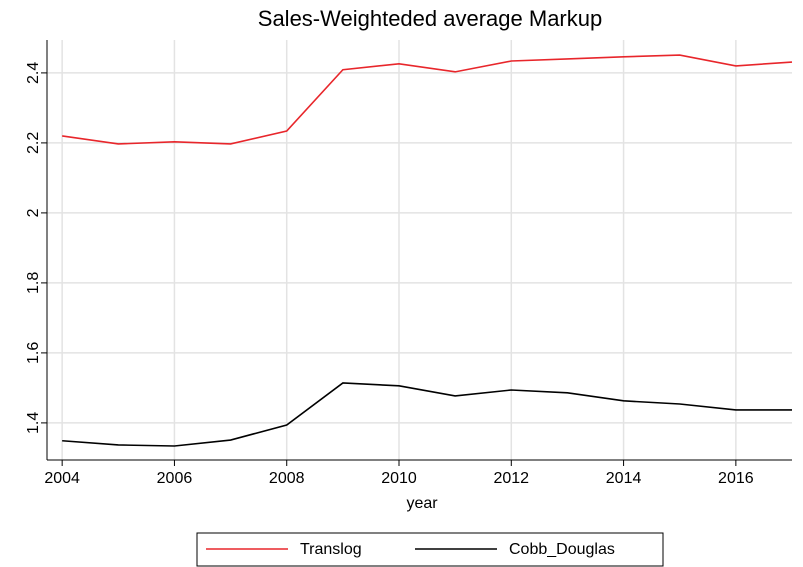  Describe the element at coordinates (33, 353) in the screenshot. I see `y-tick-label: 1.6` at that location.